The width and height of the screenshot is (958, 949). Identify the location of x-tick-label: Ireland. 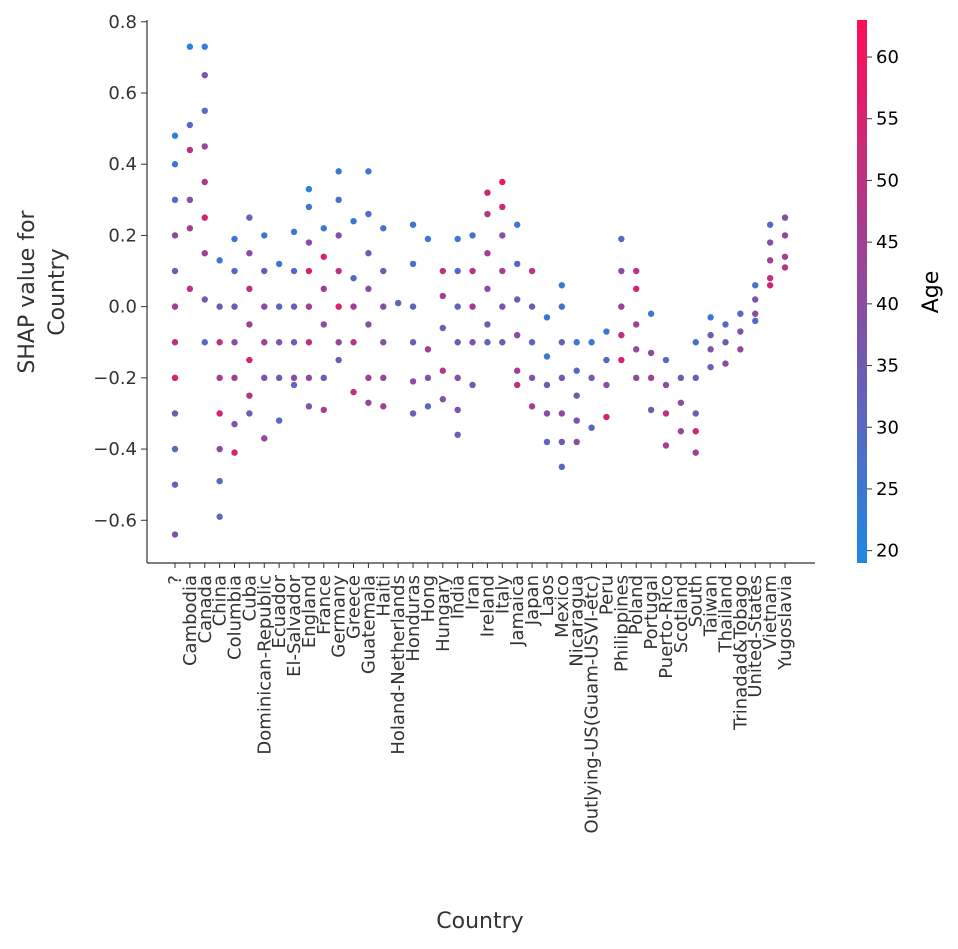
(487, 606).